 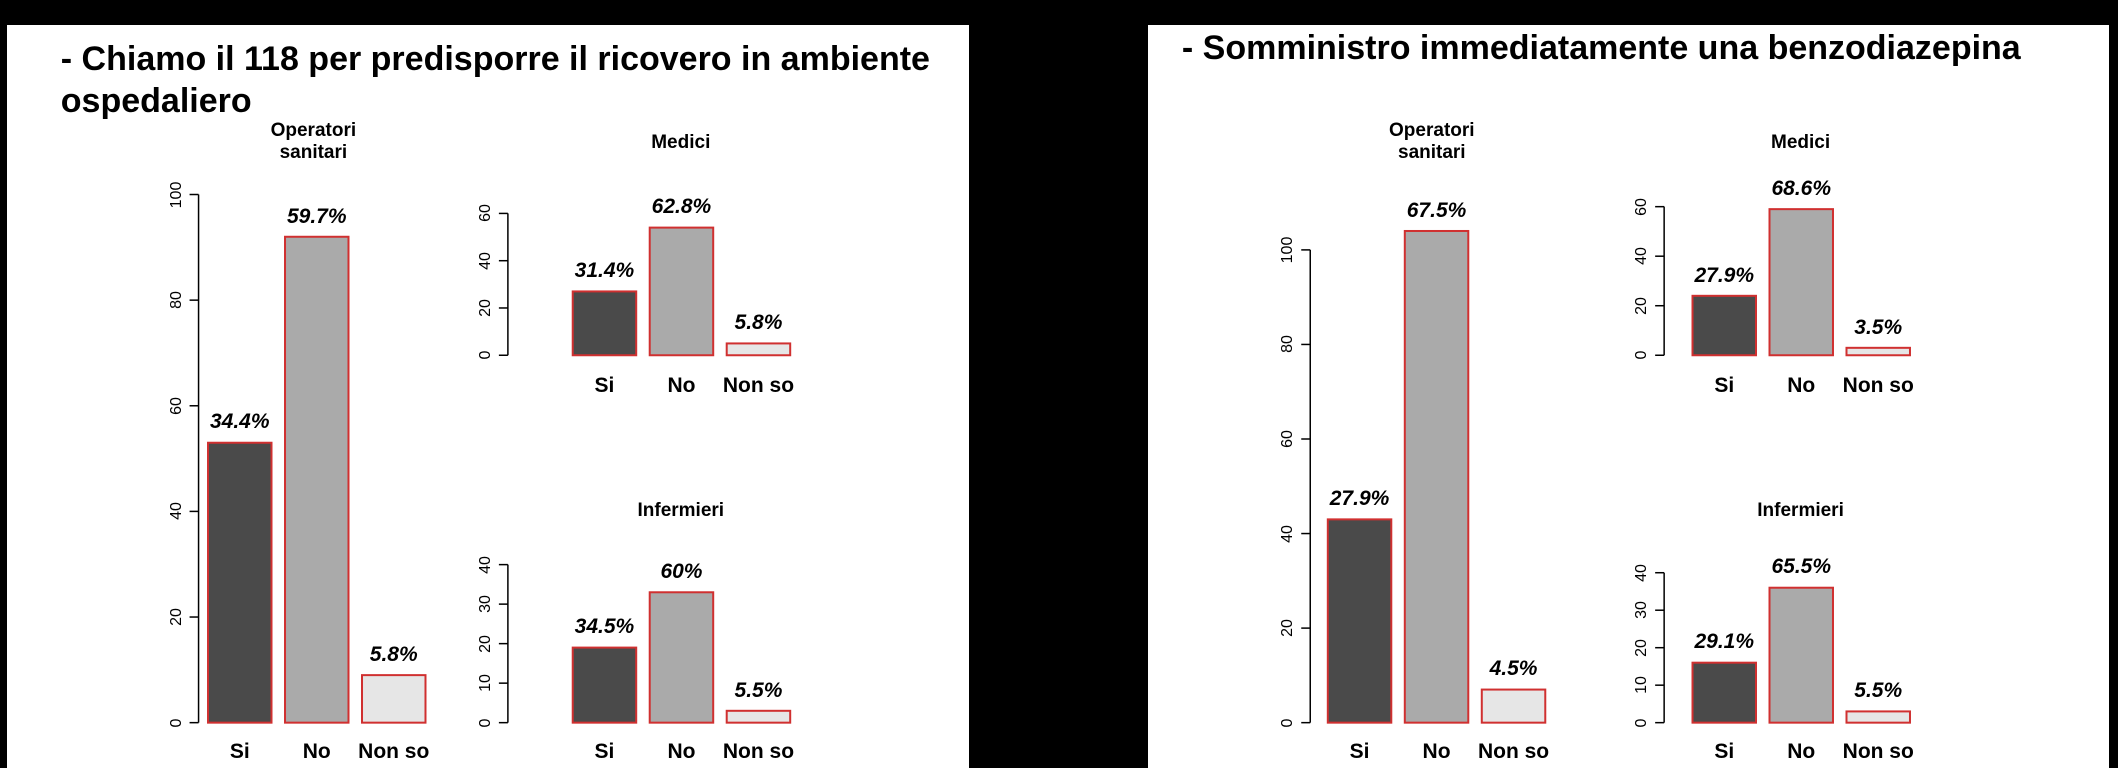 What do you see at coordinates (1436, 210) in the screenshot?
I see `bar-label: 67.5%` at bounding box center [1436, 210].